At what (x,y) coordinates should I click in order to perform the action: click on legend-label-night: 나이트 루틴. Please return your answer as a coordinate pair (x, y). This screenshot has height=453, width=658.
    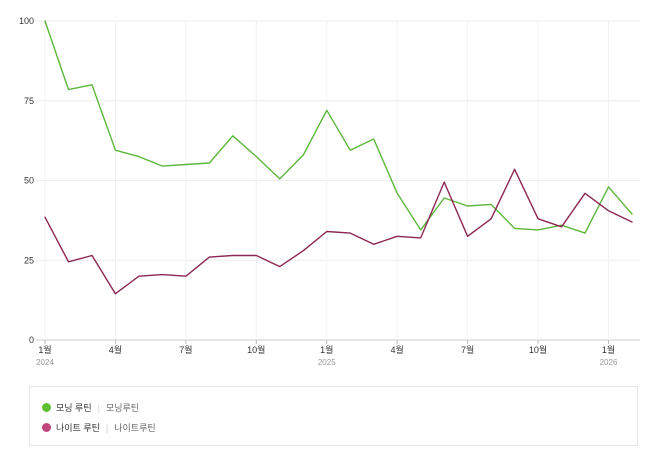
    Looking at the image, I should click on (78, 428).